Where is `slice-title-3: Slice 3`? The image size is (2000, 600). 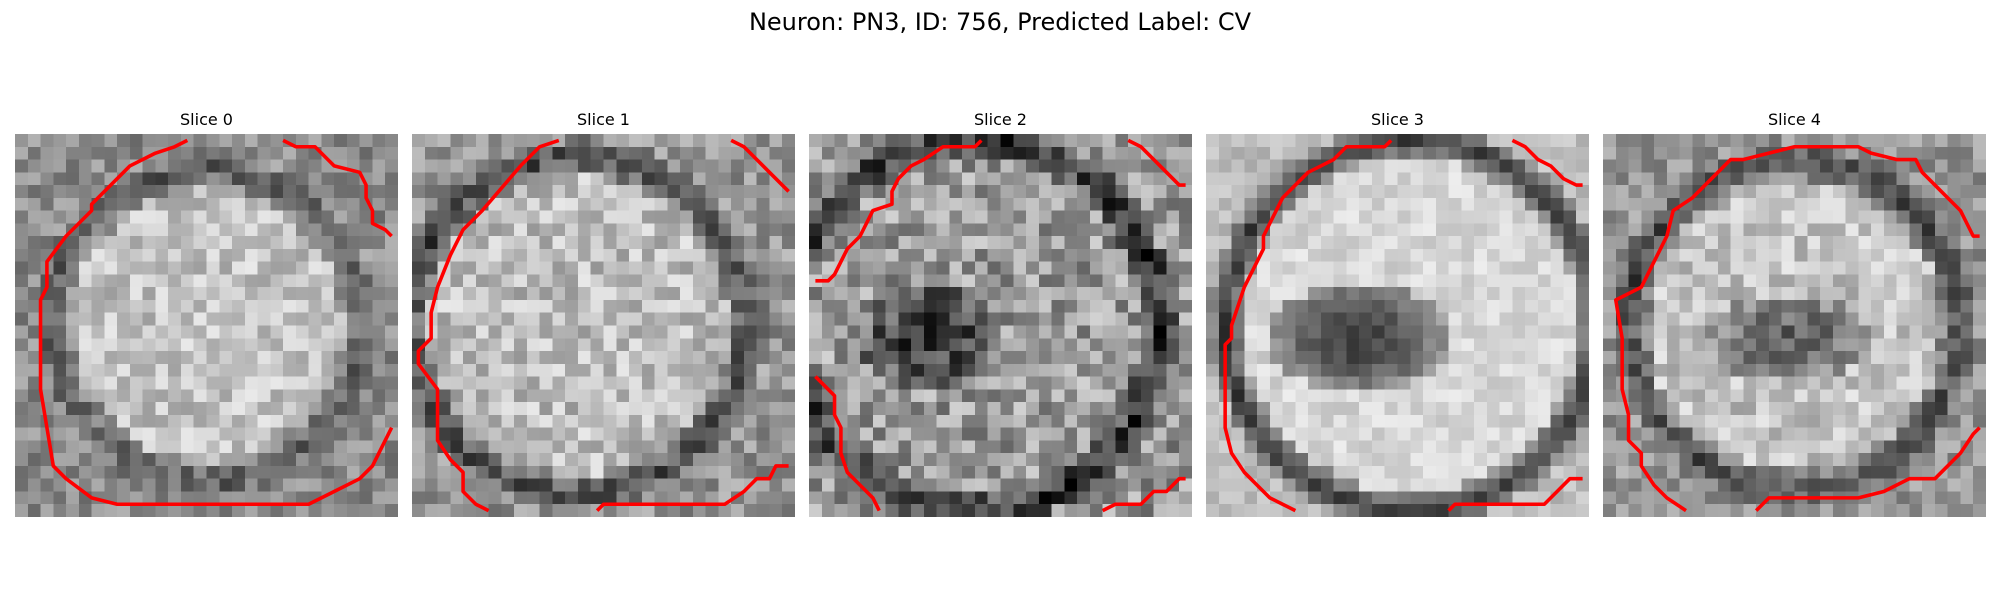
slice-title-3: Slice 3 is located at coordinates (1397, 119).